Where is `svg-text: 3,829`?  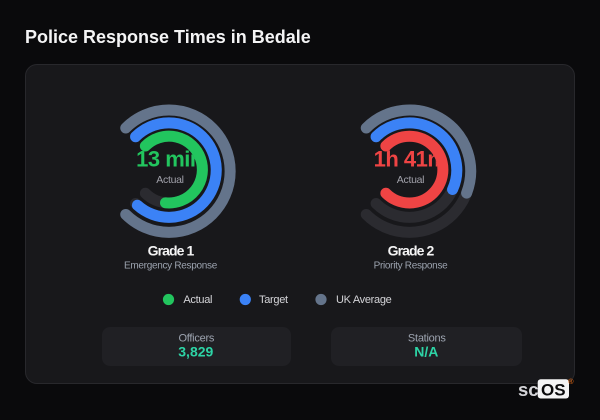 svg-text: 3,829 is located at coordinates (195, 352).